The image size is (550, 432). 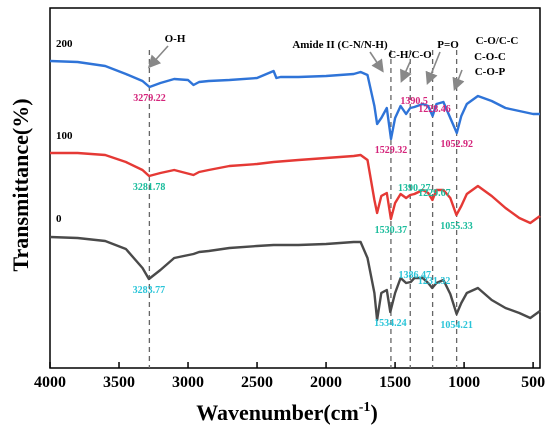 I want to click on peak-label: 1386.47, so click(x=414, y=275).